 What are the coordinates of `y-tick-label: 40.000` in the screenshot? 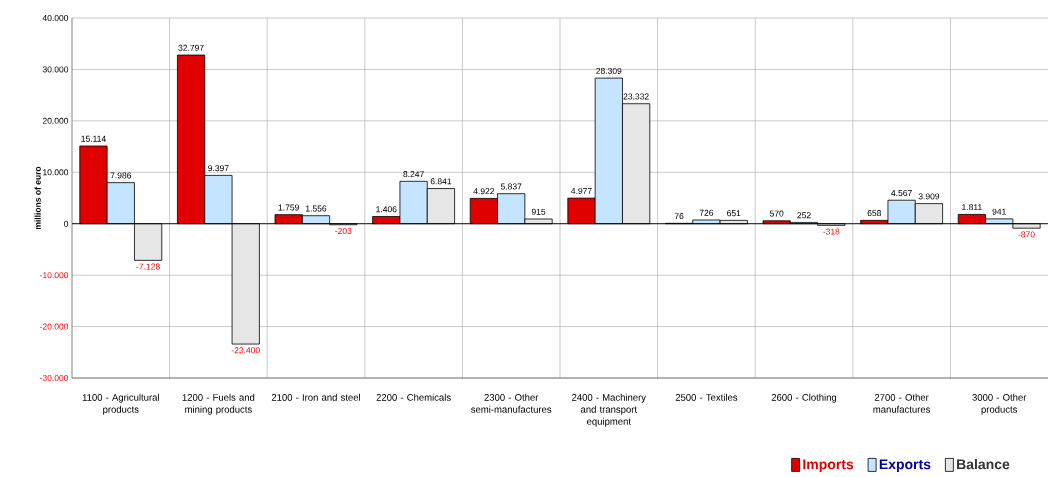 It's located at (55, 18).